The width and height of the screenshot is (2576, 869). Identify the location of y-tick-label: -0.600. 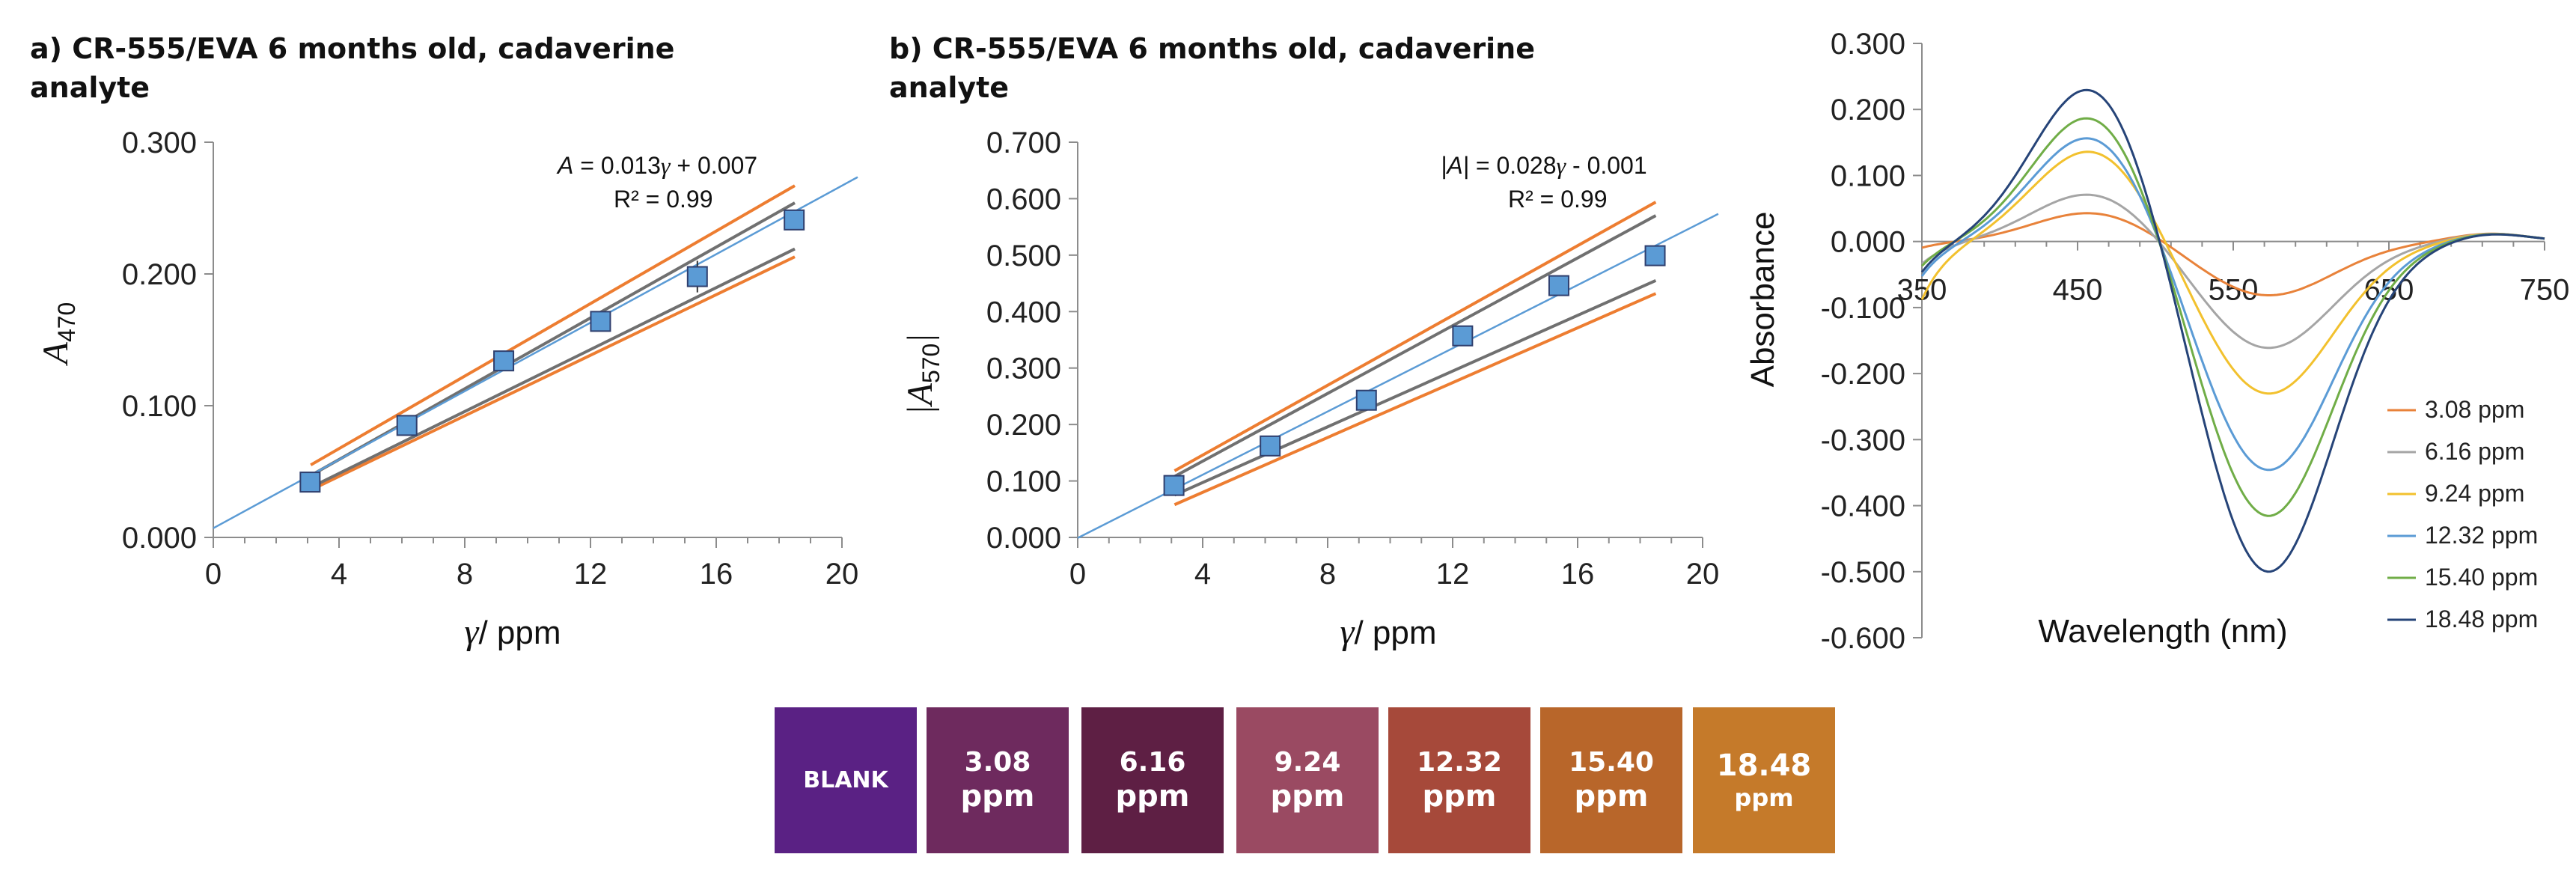
(1863, 638).